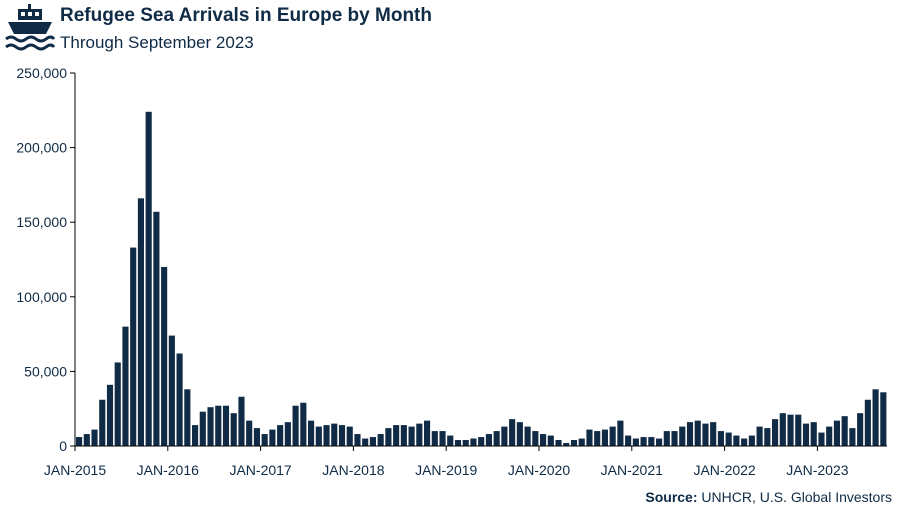 The width and height of the screenshot is (900, 513). I want to click on x-tick-label: JAN-2021, so click(632, 470).